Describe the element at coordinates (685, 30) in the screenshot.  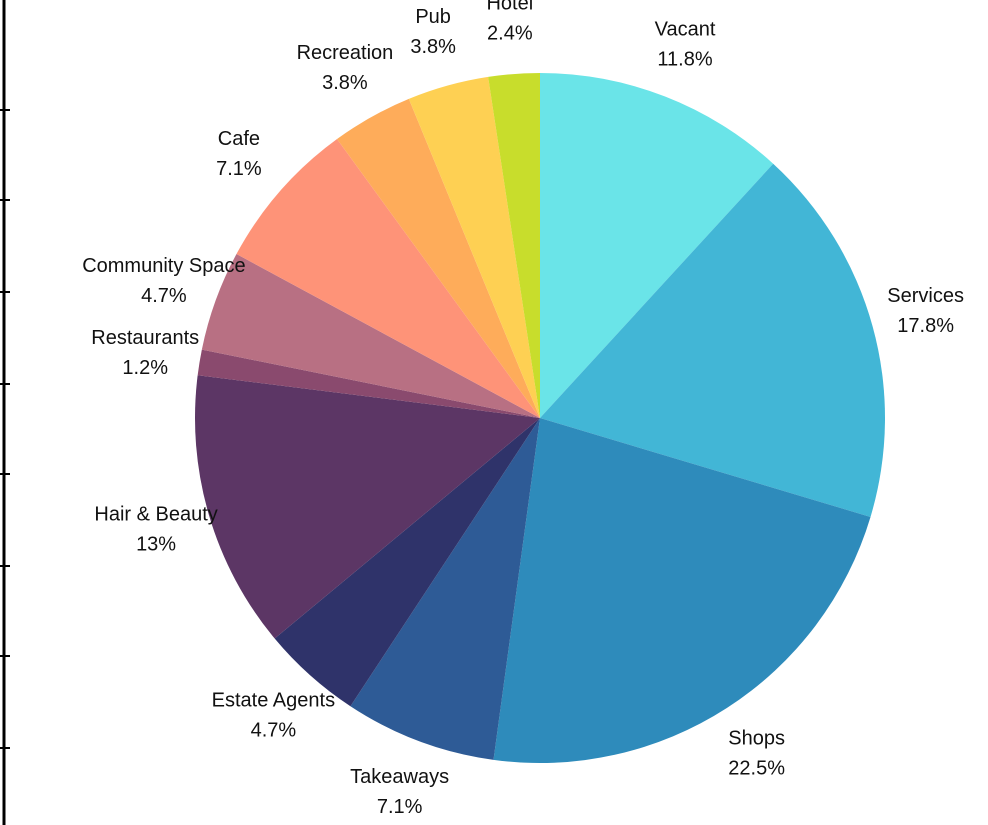
I see `slice-label: Vacant` at that location.